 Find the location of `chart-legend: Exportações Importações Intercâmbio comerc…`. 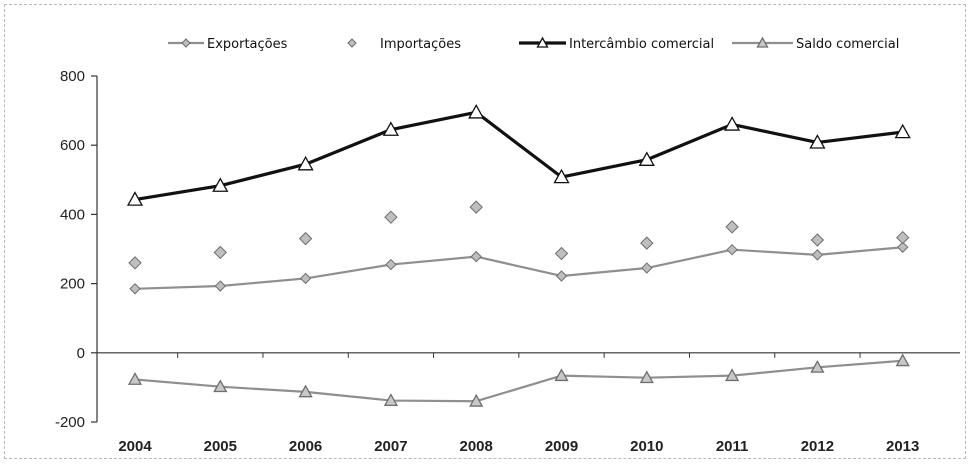

chart-legend: Exportações Importações Intercâmbio comerc… is located at coordinates (533, 44).